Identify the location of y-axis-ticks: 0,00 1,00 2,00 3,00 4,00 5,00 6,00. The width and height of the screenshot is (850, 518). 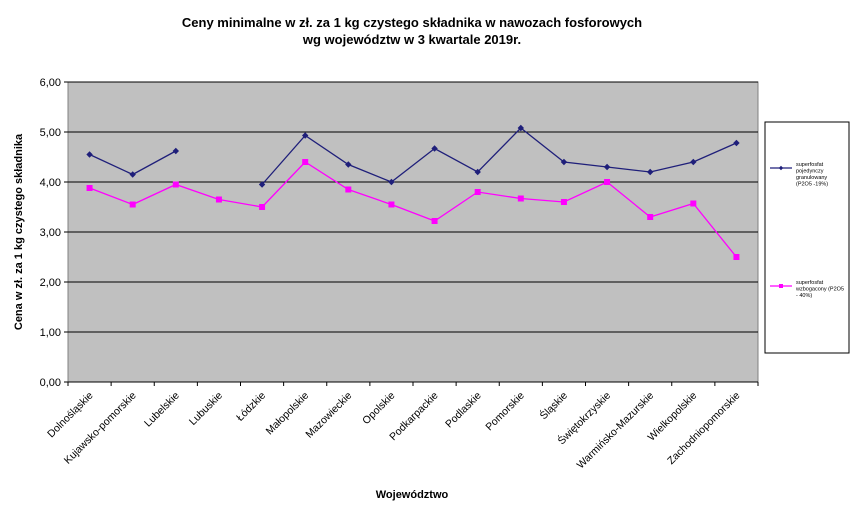
(54, 233).